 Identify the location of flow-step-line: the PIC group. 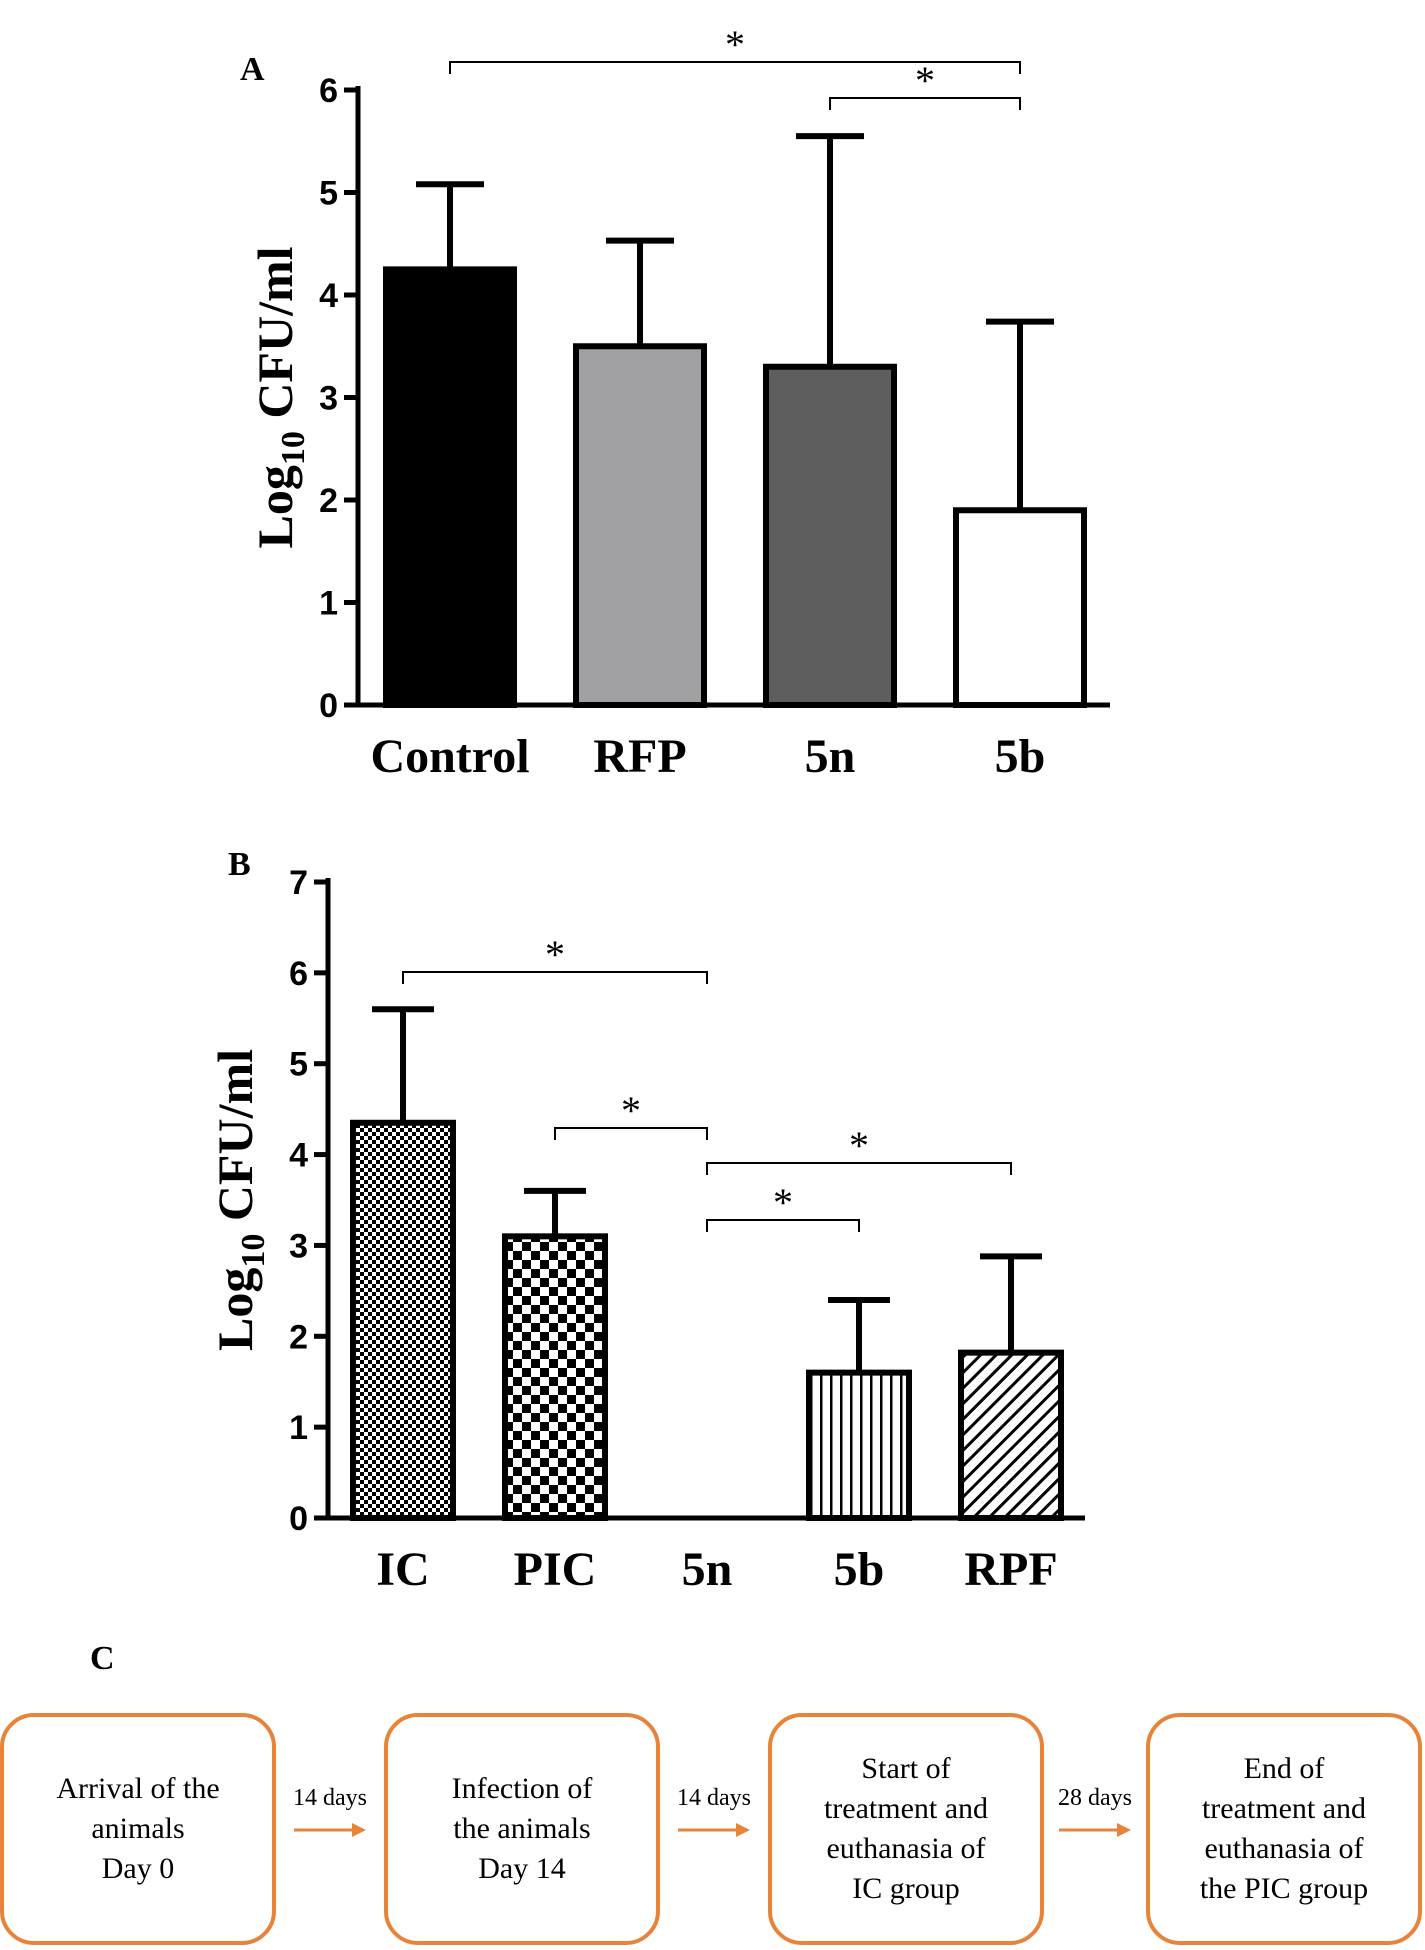
(1284, 1888).